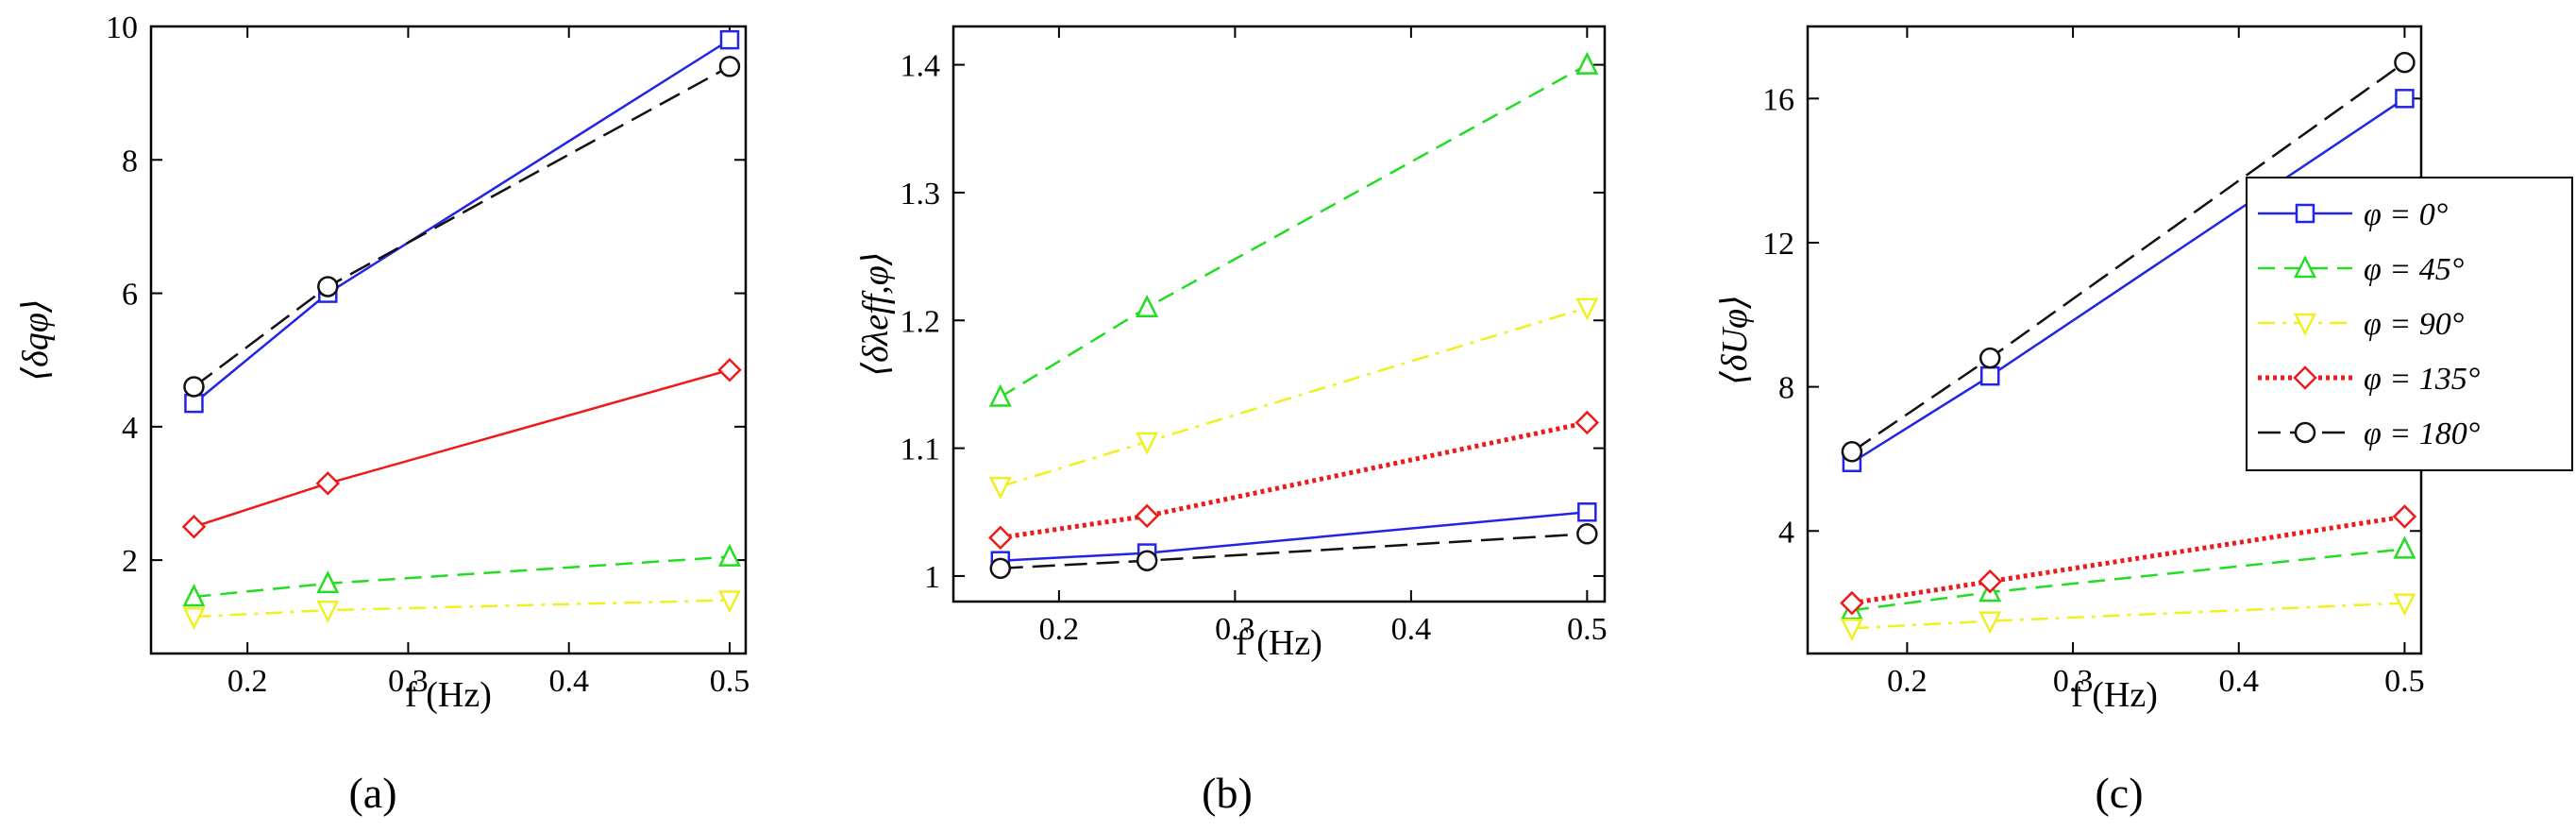 This screenshot has width=2576, height=832. Describe the element at coordinates (372, 793) in the screenshot. I see `panel-label: (a)` at that location.